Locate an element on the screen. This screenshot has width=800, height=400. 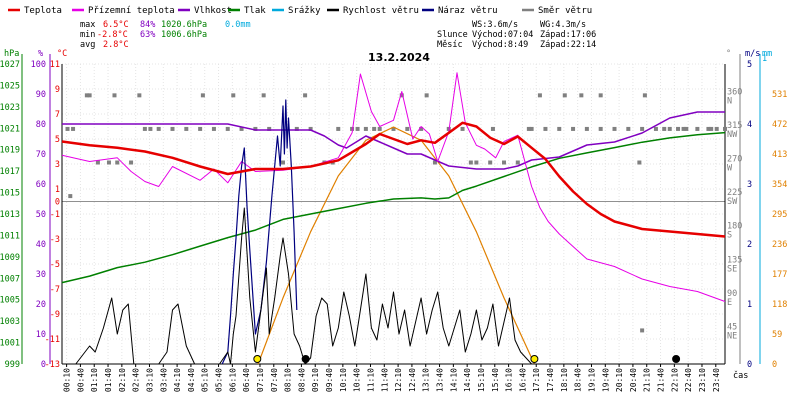
temperature-tick: 0 is located at coordinates (57, 203).